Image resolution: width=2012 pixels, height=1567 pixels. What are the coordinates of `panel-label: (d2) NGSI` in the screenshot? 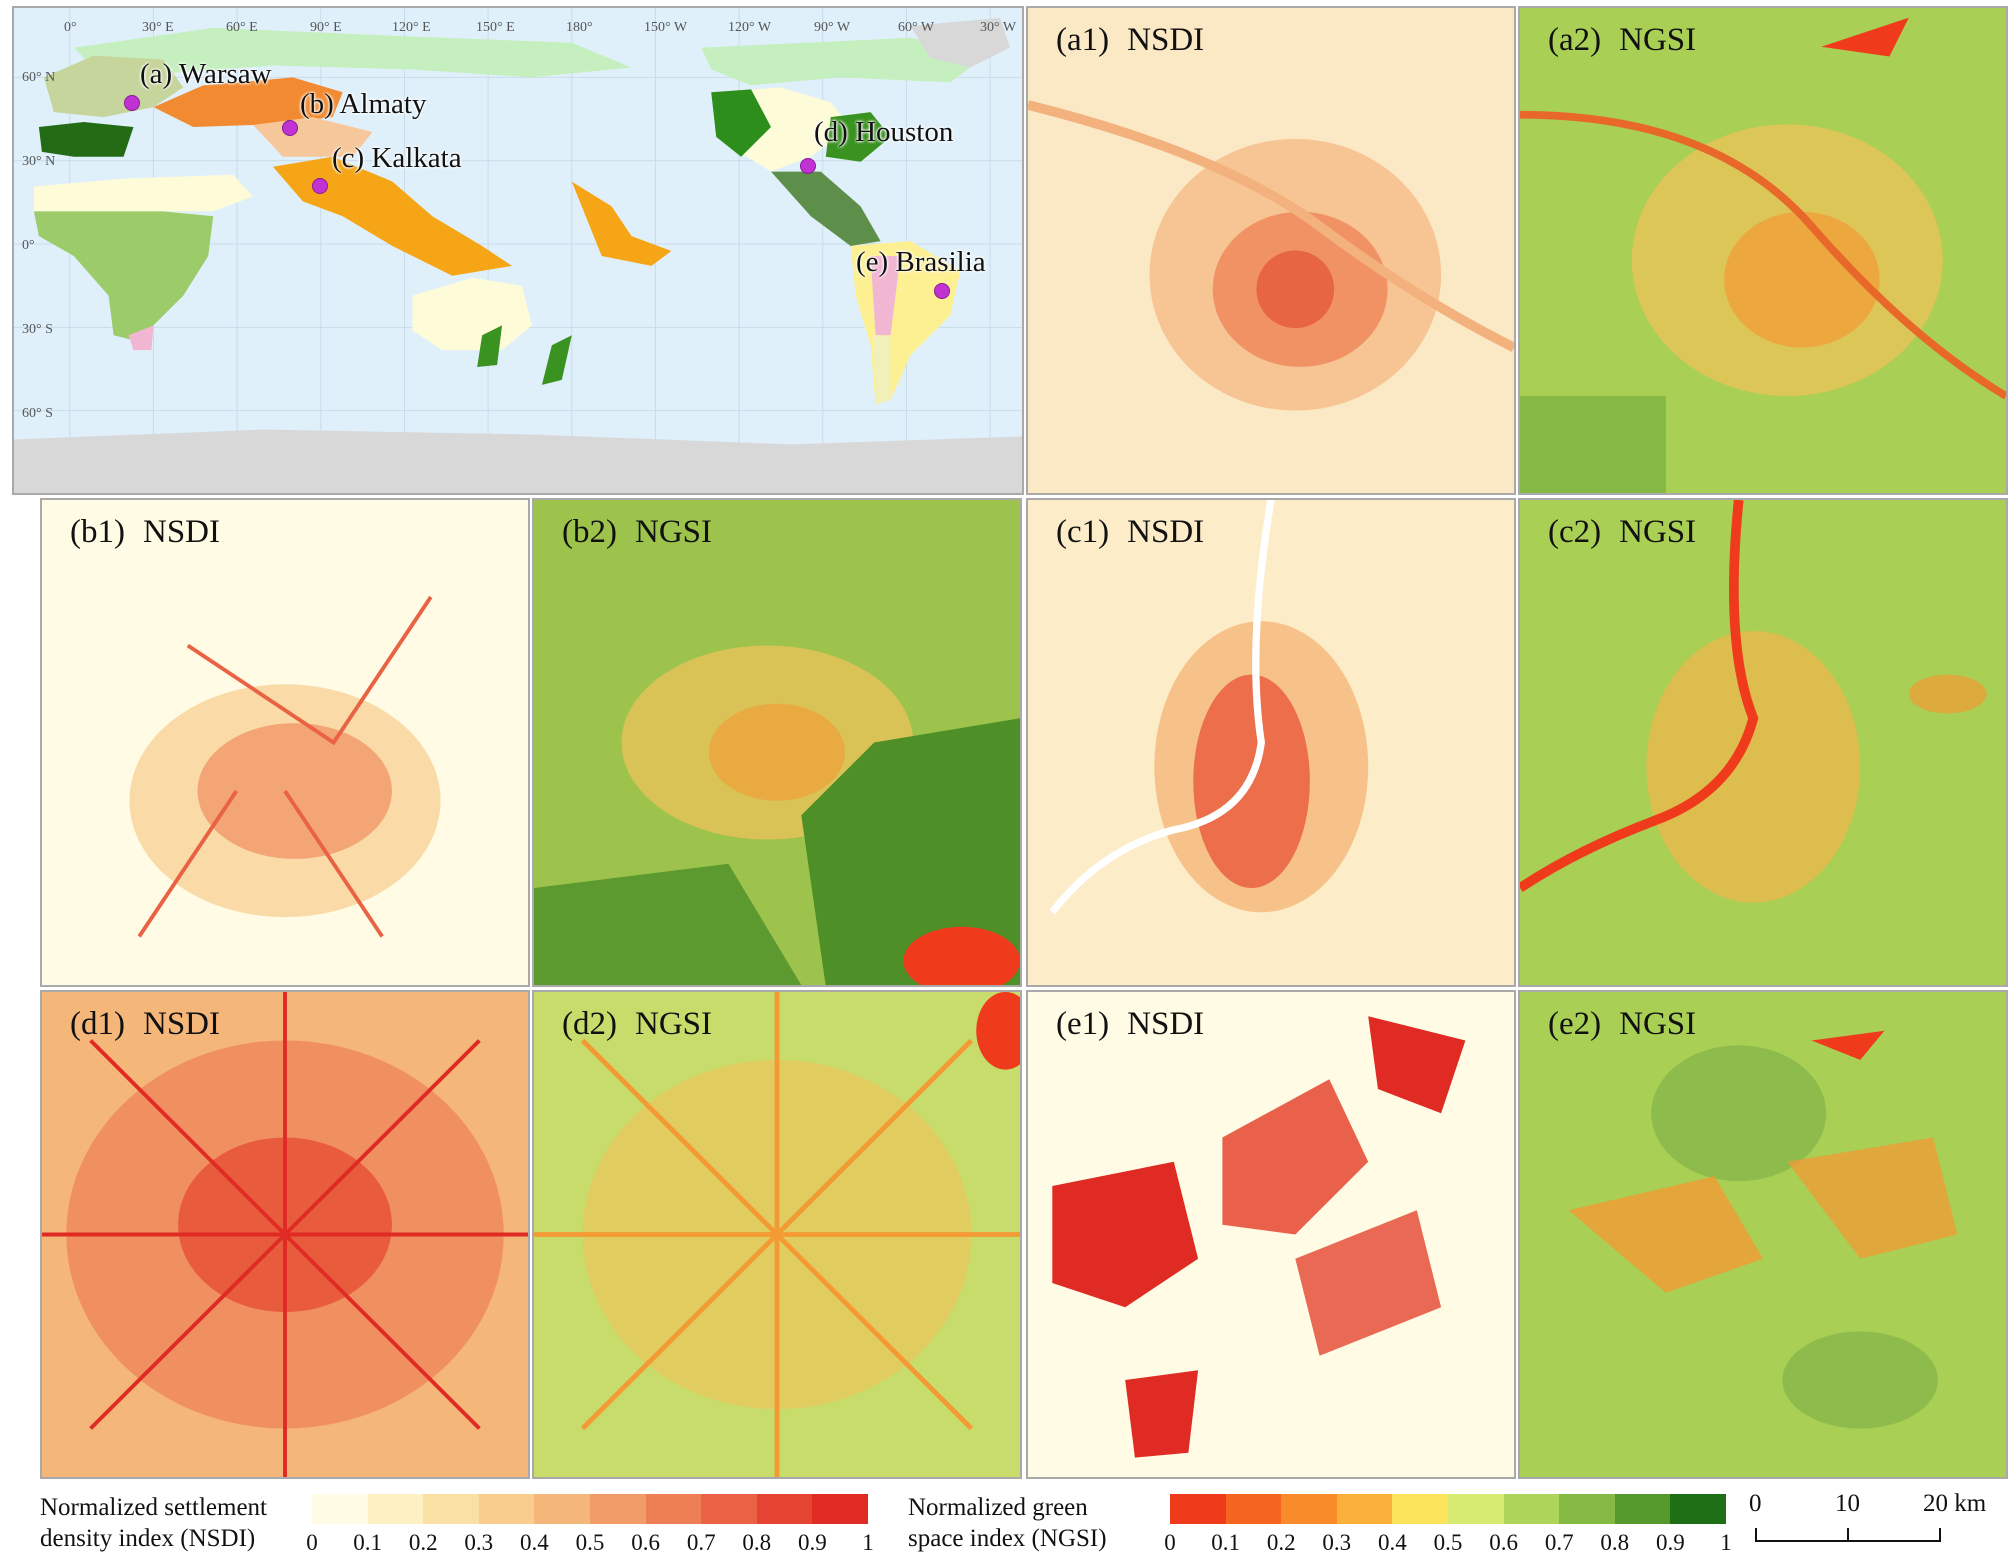 It's located at (637, 1024).